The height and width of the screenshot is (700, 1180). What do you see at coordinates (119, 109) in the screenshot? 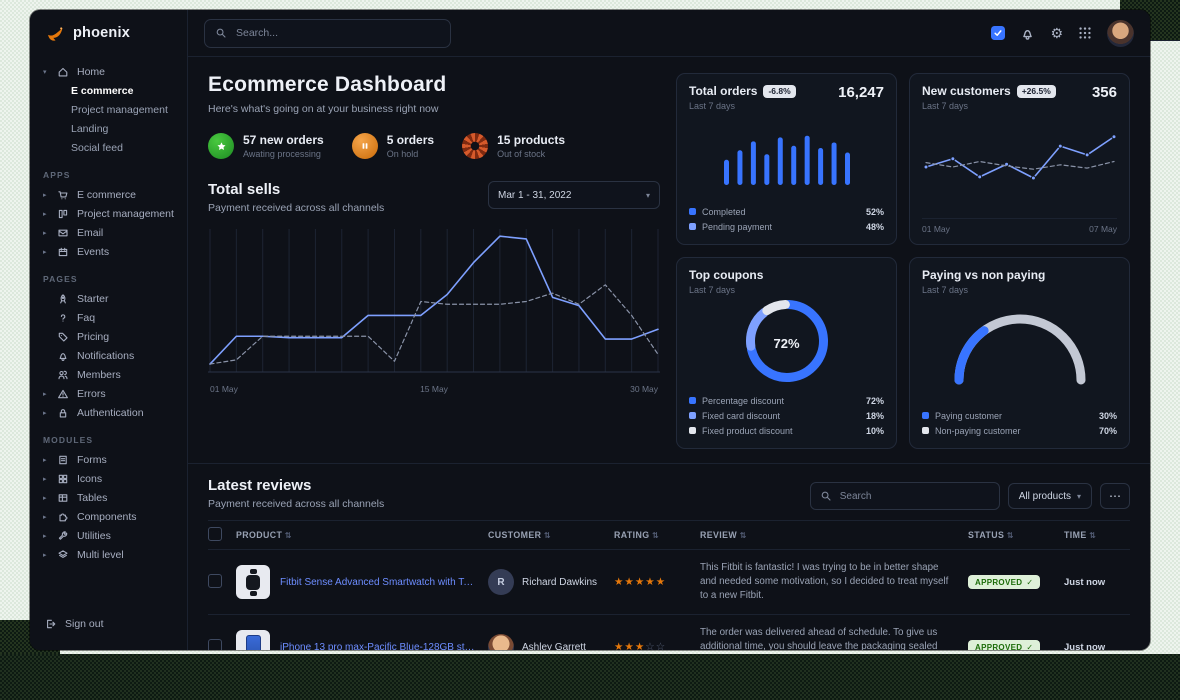
I see `sidebar-item-project-management: Project management` at bounding box center [119, 109].